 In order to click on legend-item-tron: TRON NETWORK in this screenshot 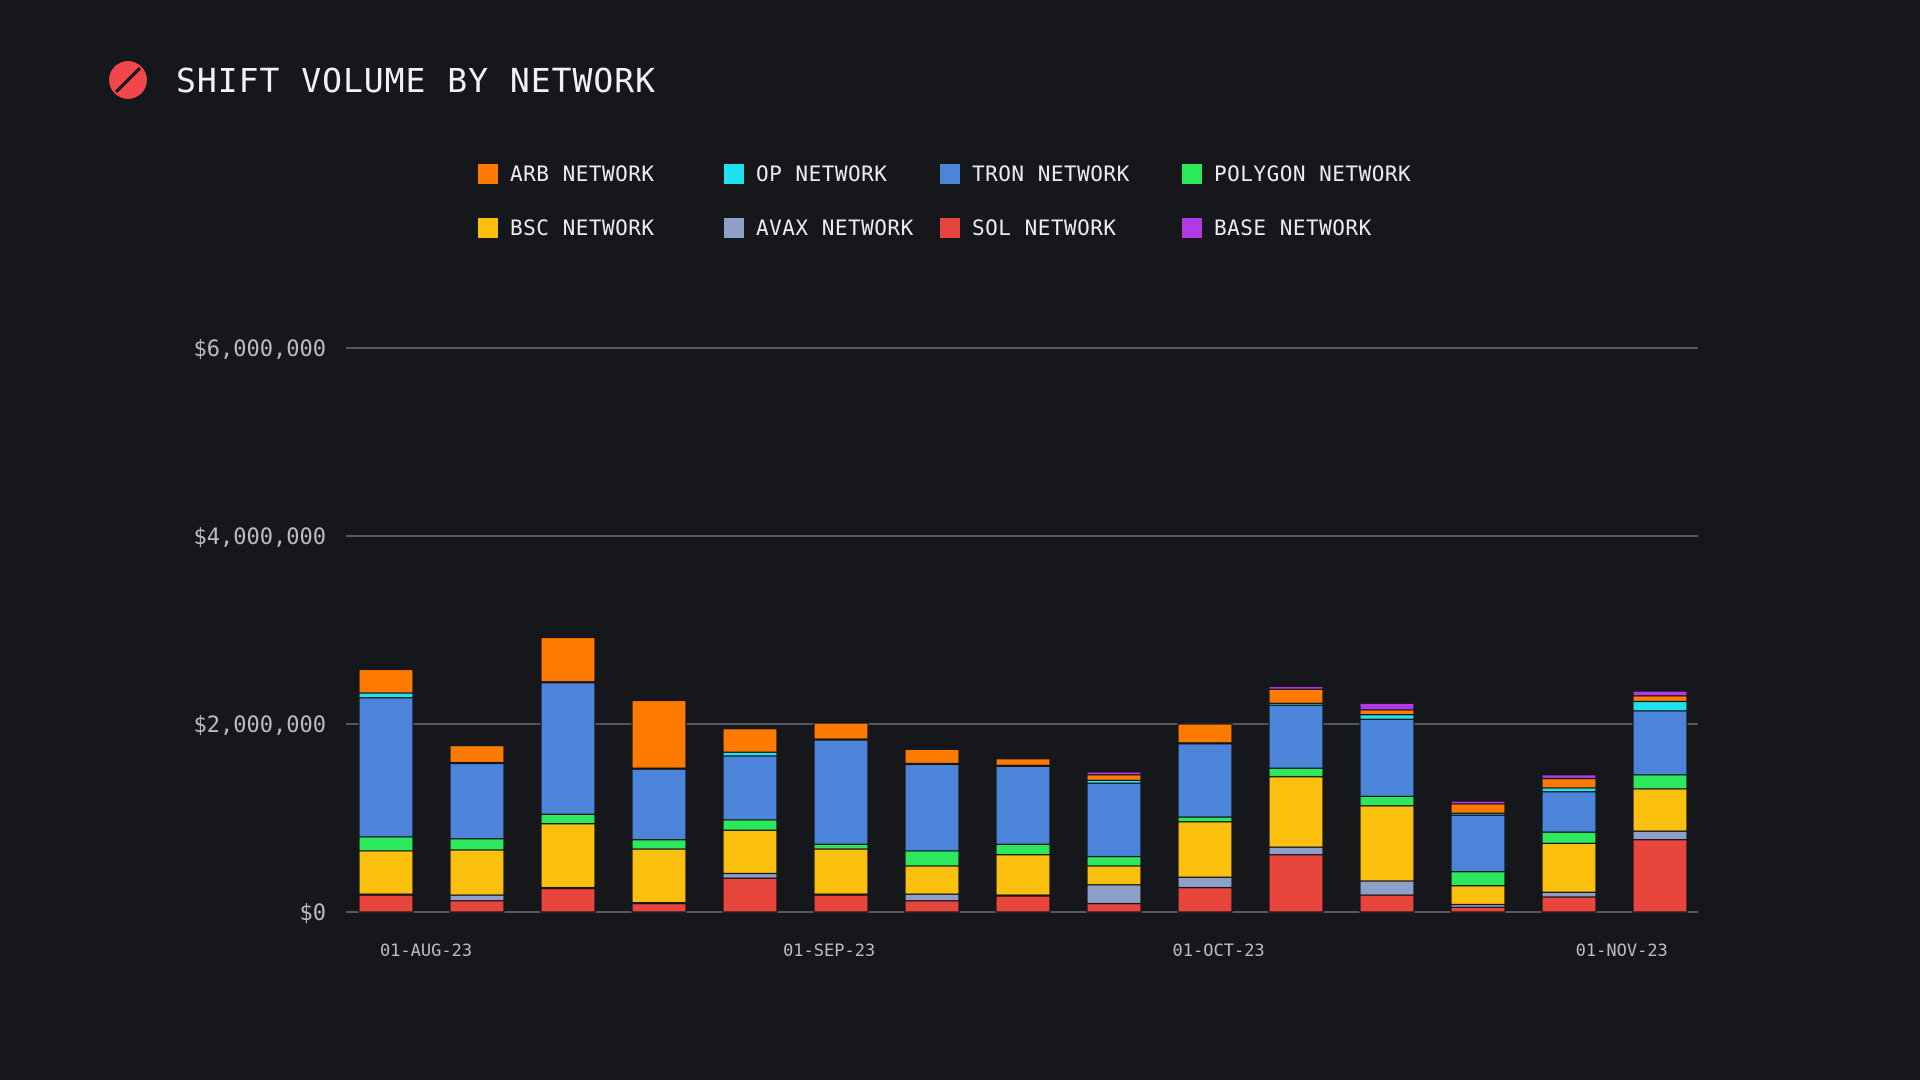, I will do `click(1061, 174)`.